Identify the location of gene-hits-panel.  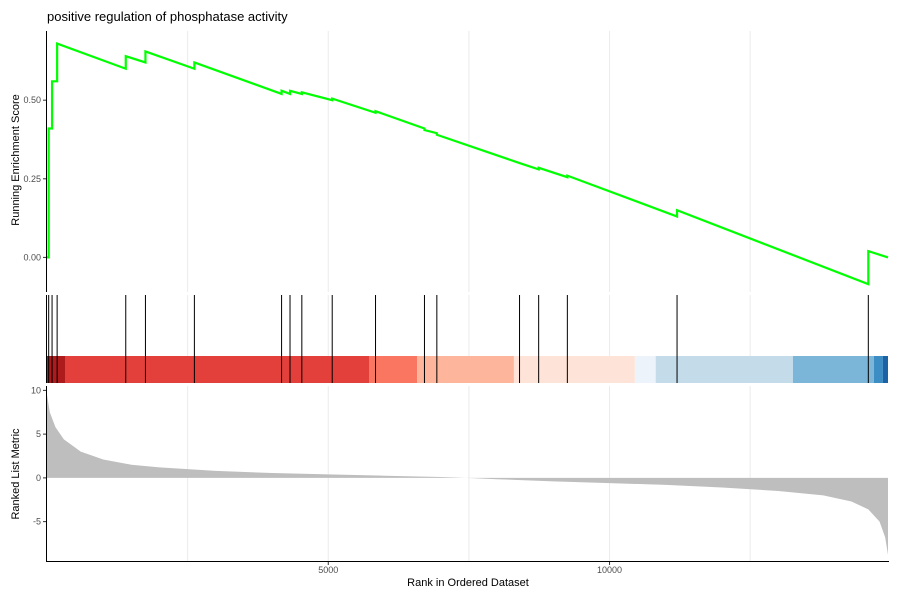
(467, 339).